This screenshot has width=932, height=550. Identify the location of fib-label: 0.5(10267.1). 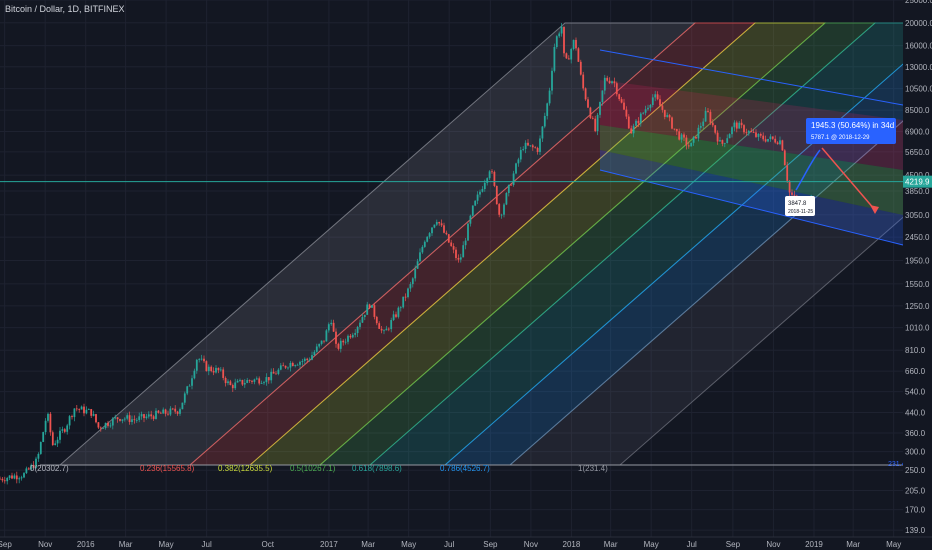
(313, 468).